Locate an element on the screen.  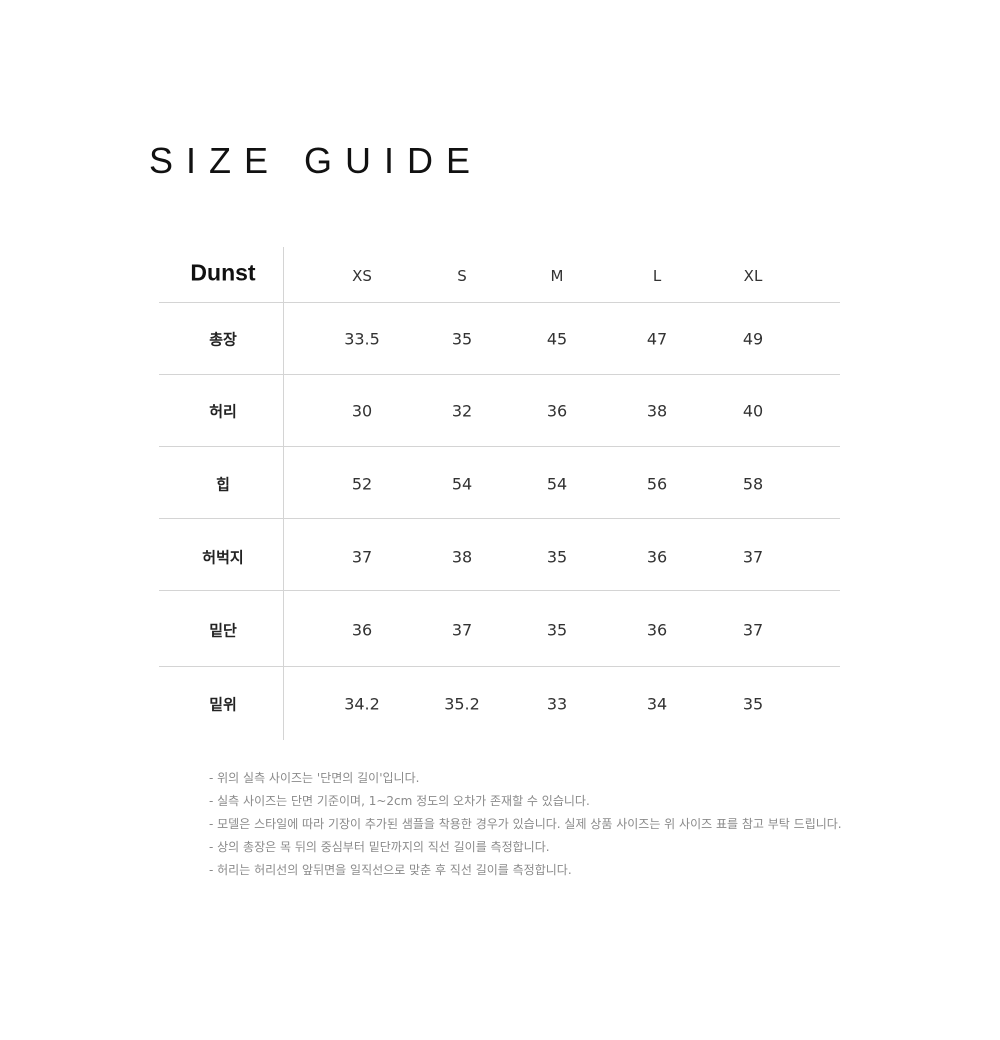
table-cell: 58 is located at coordinates (753, 484).